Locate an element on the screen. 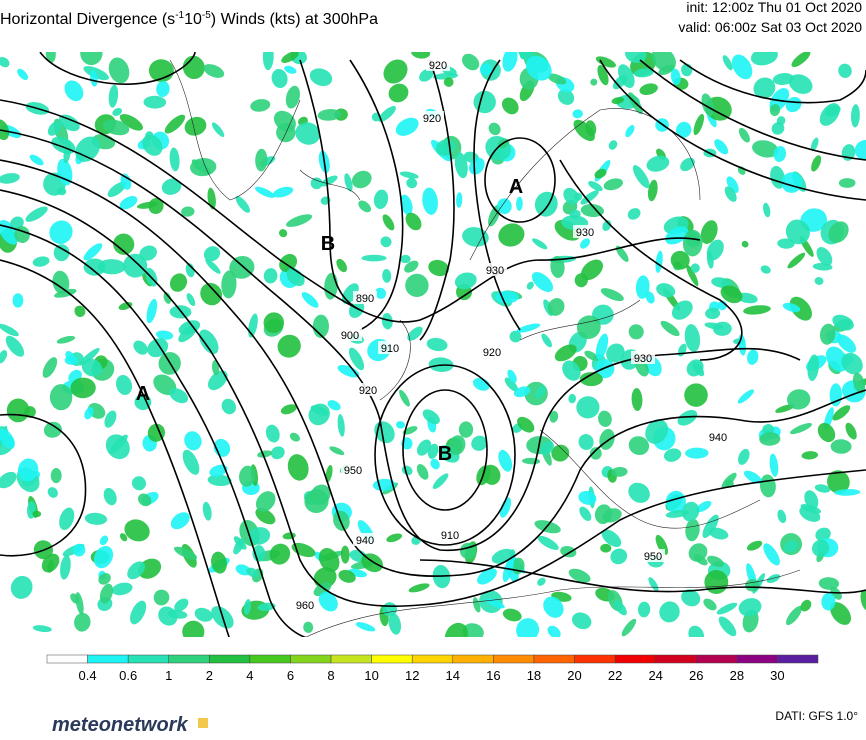 This screenshot has height=740, width=866. colorbar-label: 24 is located at coordinates (655, 675).